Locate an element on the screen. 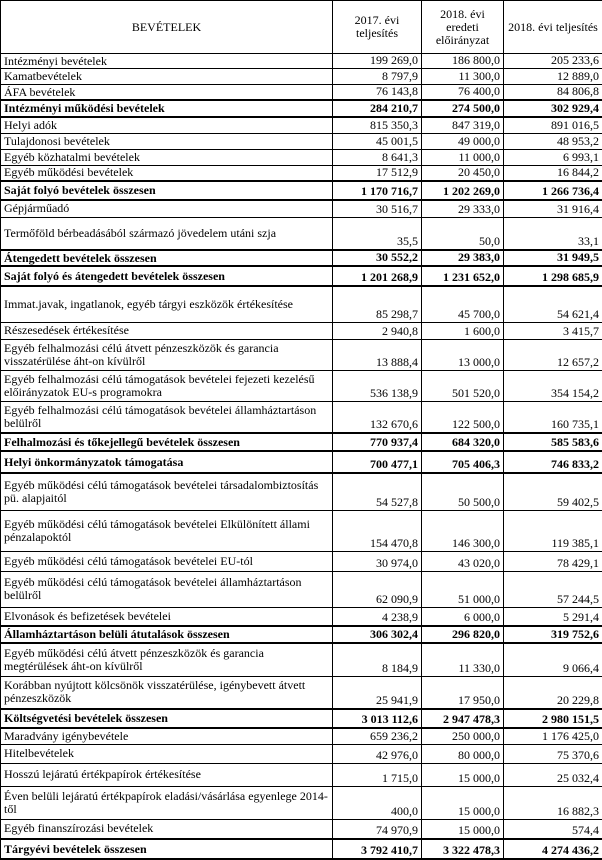 The height and width of the screenshot is (860, 602). cell-value: 684 320,0 is located at coordinates (463, 442).